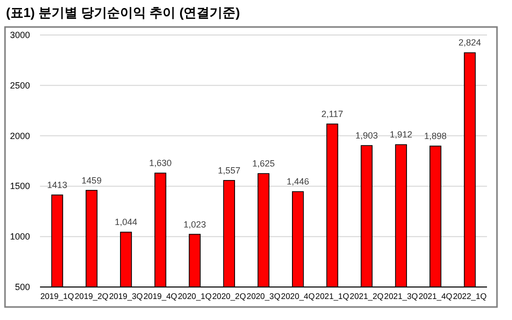  I want to click on data-label: 1,023, so click(194, 224).